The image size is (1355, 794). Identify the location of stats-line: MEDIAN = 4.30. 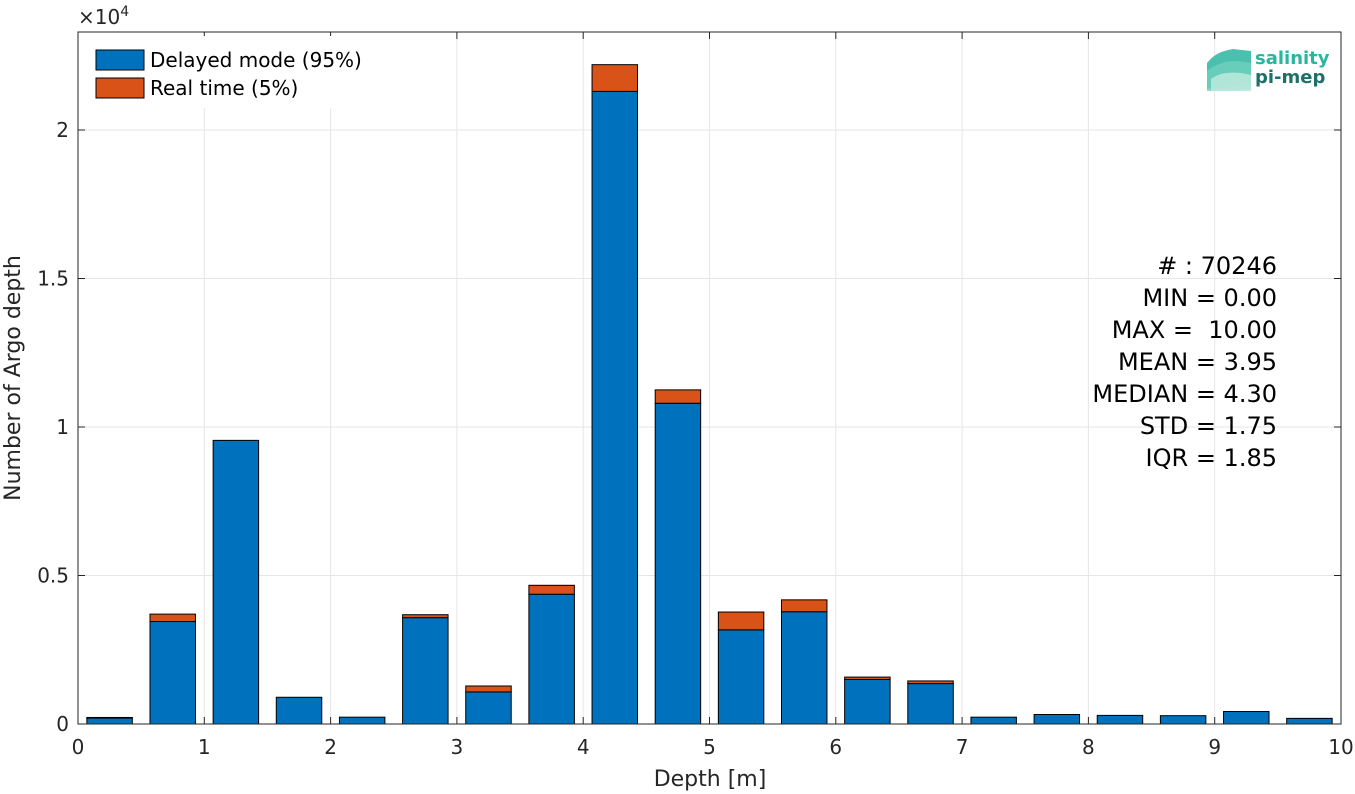
(1184, 394).